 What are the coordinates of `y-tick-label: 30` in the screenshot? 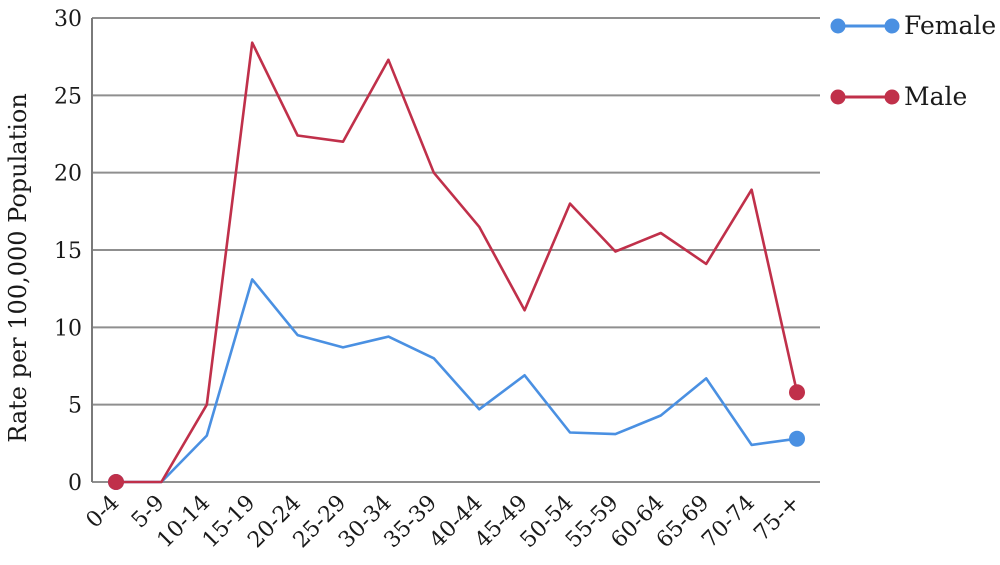 It's located at (68, 19).